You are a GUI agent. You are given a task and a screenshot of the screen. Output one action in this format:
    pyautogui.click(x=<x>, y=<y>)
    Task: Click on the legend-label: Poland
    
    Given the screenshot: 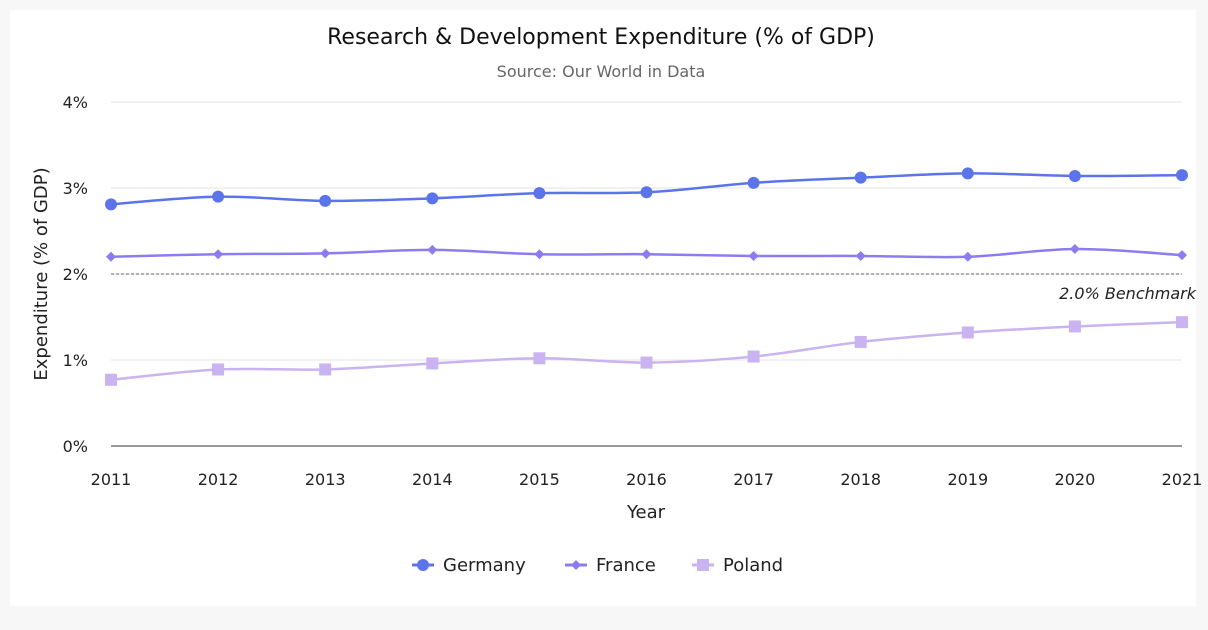 What is the action you would take?
    pyautogui.click(x=753, y=565)
    